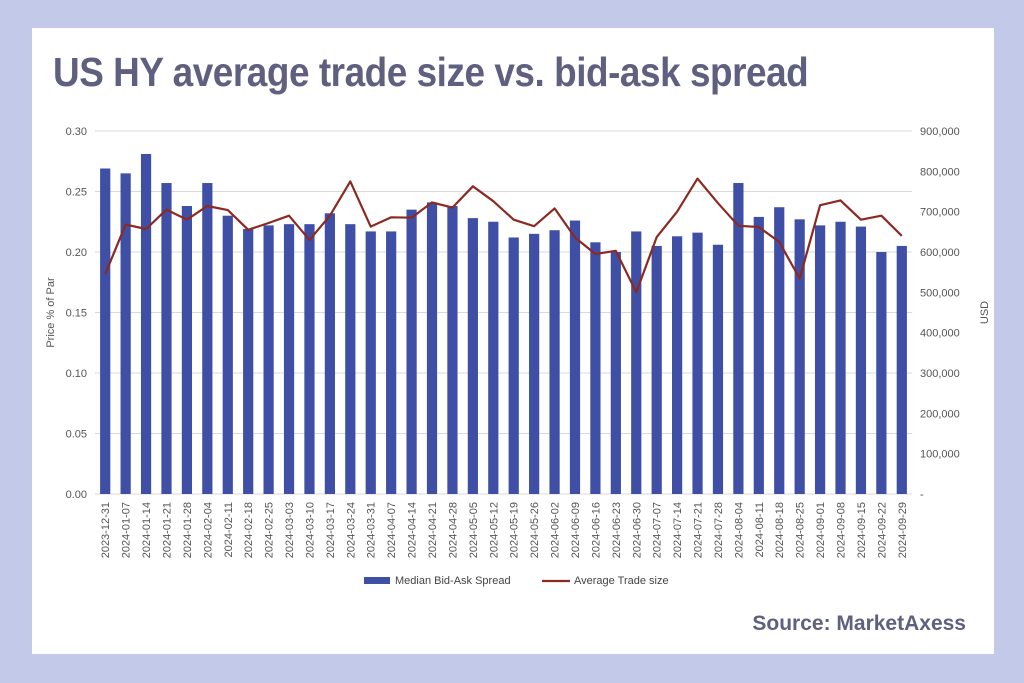 This screenshot has width=1024, height=683. Describe the element at coordinates (658, 530) in the screenshot. I see `x-tick-label: 2024-07-07` at that location.